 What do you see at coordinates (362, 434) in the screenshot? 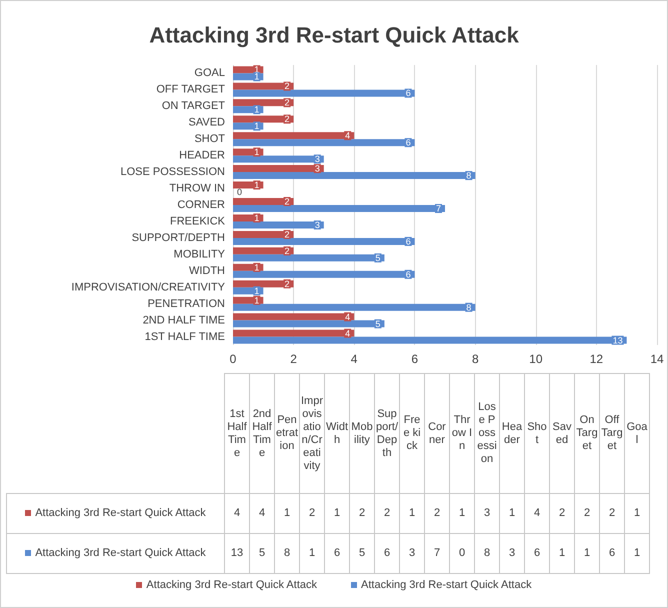
I see `text: Mobility` at bounding box center [362, 434].